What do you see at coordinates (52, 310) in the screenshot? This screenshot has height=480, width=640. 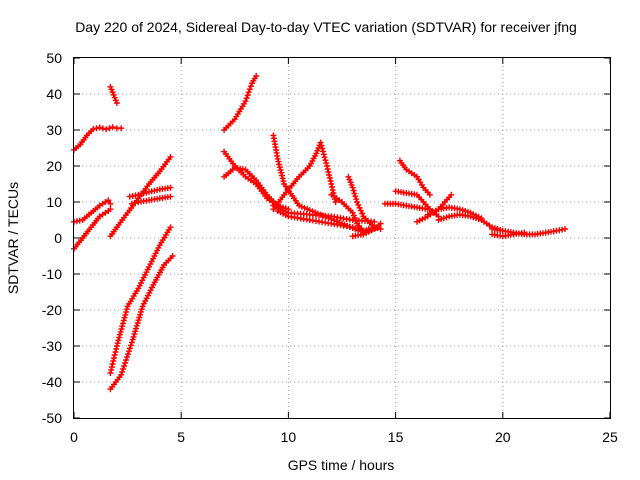 I see `y-tick-label: -20` at bounding box center [52, 310].